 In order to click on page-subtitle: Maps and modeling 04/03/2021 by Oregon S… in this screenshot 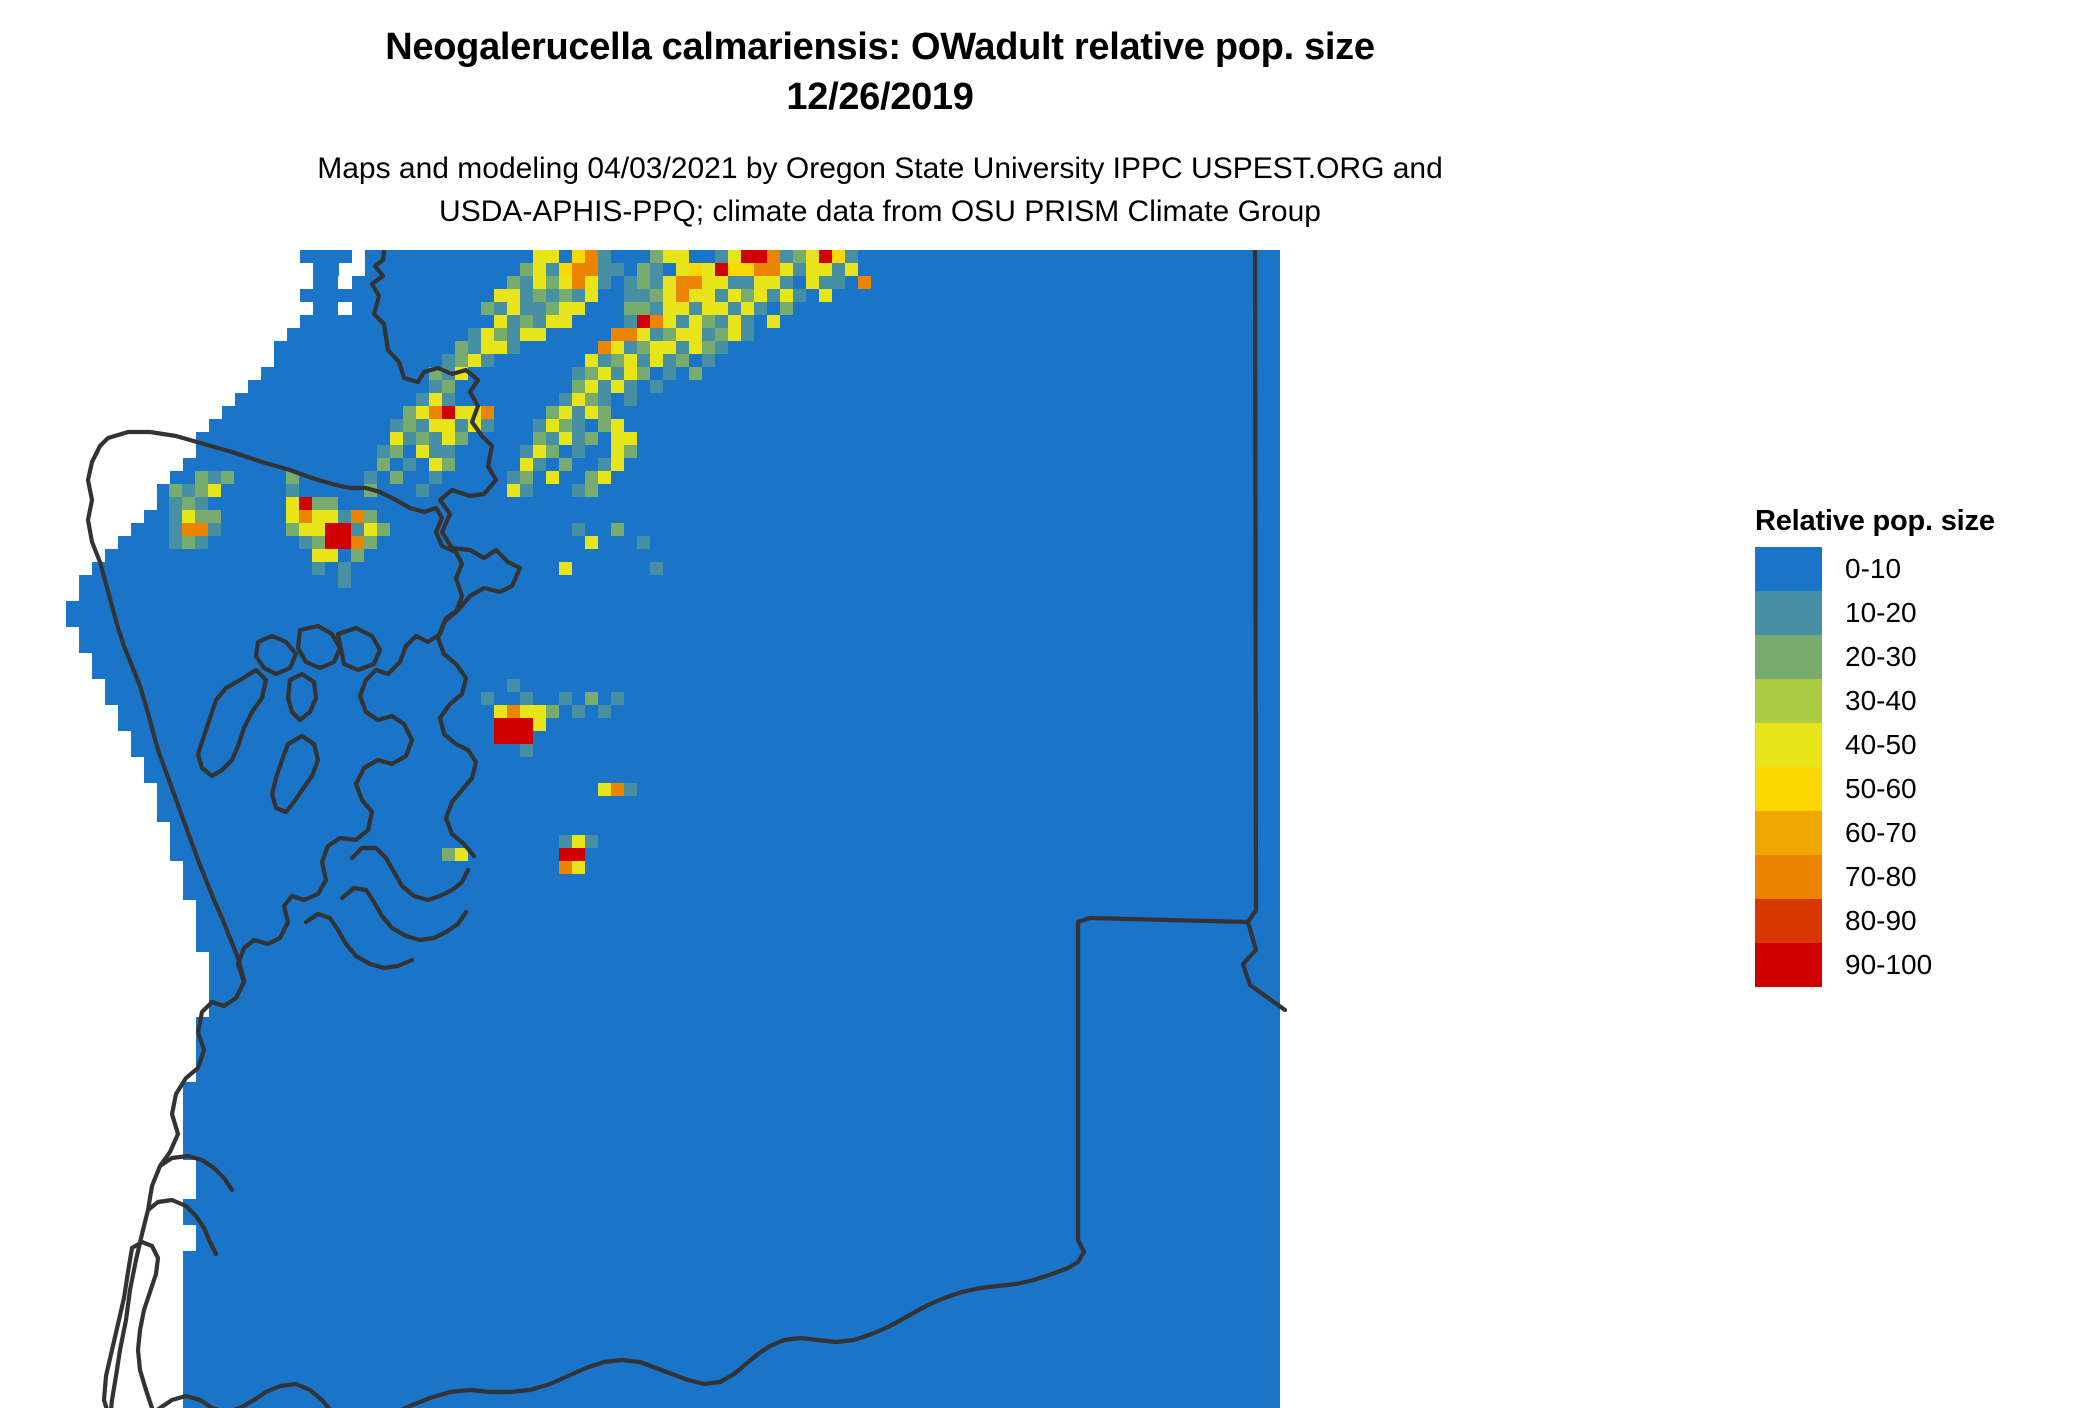, I will do `click(880, 190)`.